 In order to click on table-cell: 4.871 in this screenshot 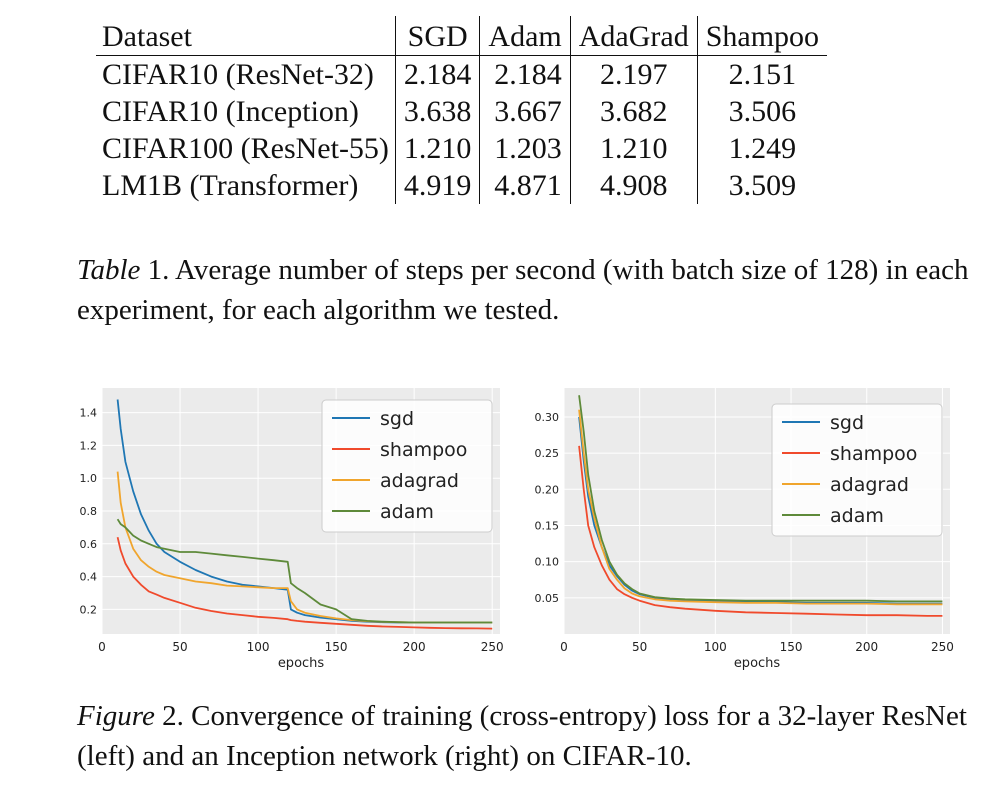, I will do `click(525, 185)`.